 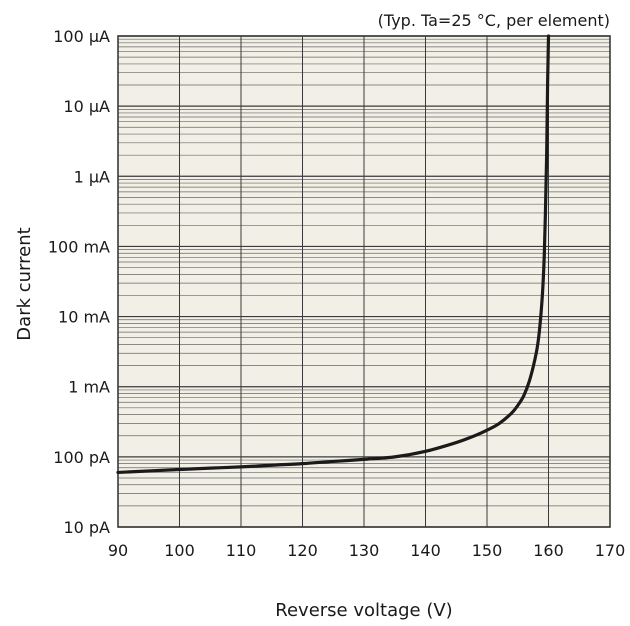 What do you see at coordinates (79, 246) in the screenshot?
I see `y-tick-label: 100 mA` at bounding box center [79, 246].